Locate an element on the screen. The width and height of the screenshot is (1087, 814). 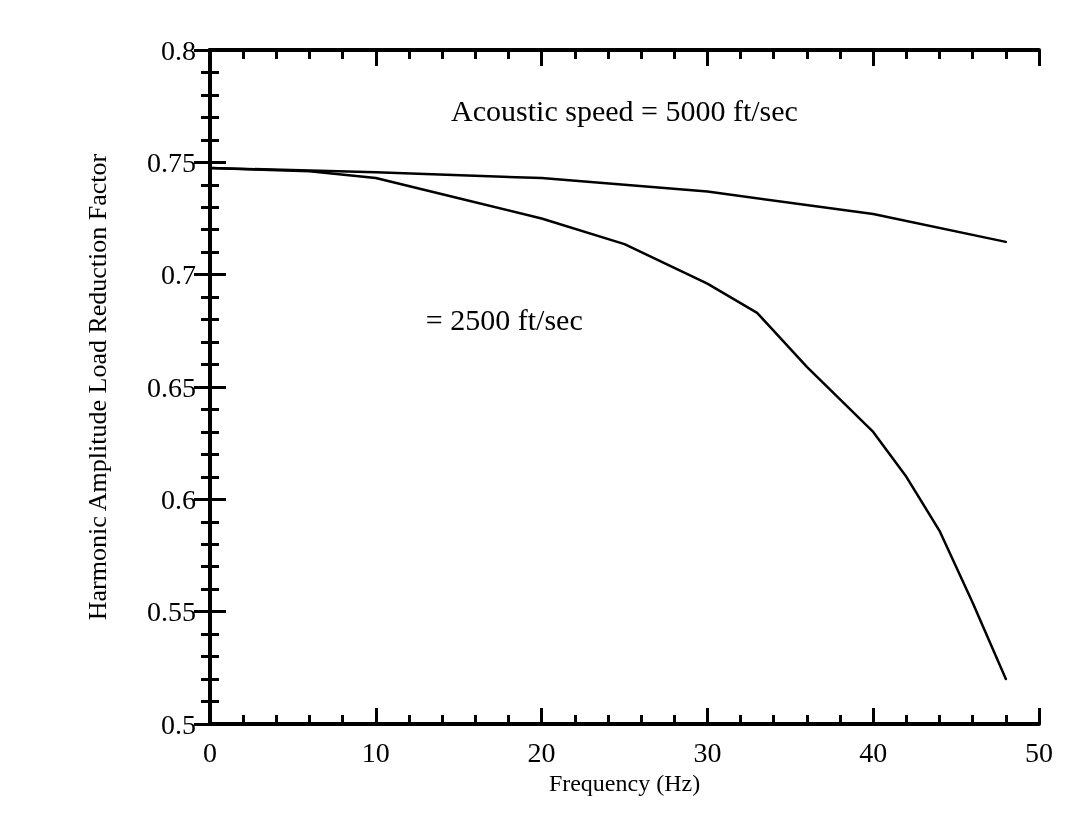
y-tick-label: 0.8 is located at coordinates (178, 50).